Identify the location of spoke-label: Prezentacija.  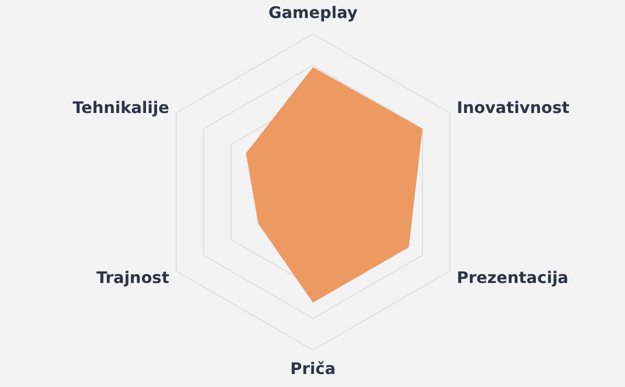
(512, 277).